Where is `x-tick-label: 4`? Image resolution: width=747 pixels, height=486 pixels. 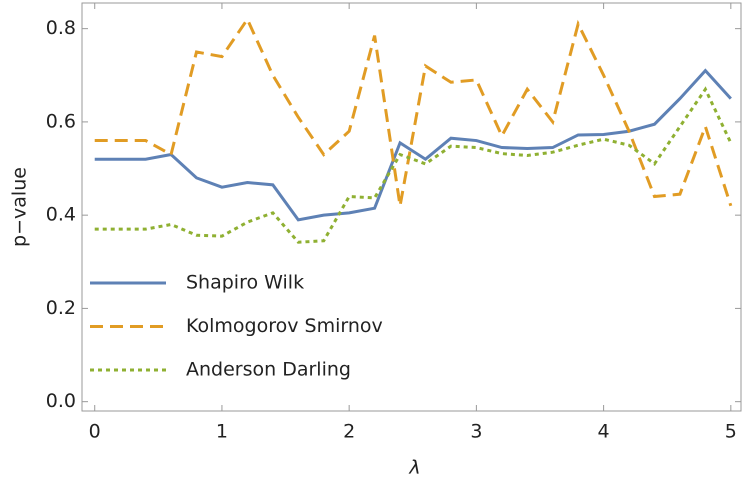 x-tick-label: 4 is located at coordinates (604, 432).